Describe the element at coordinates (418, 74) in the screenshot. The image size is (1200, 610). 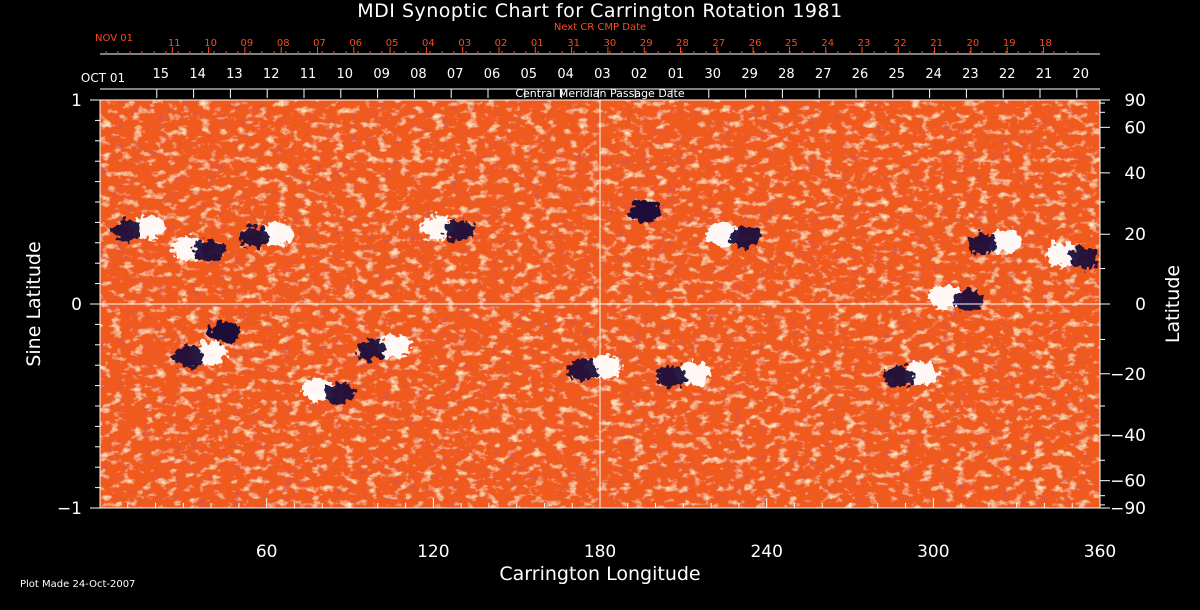
I see `cmp-date-label: 08` at that location.